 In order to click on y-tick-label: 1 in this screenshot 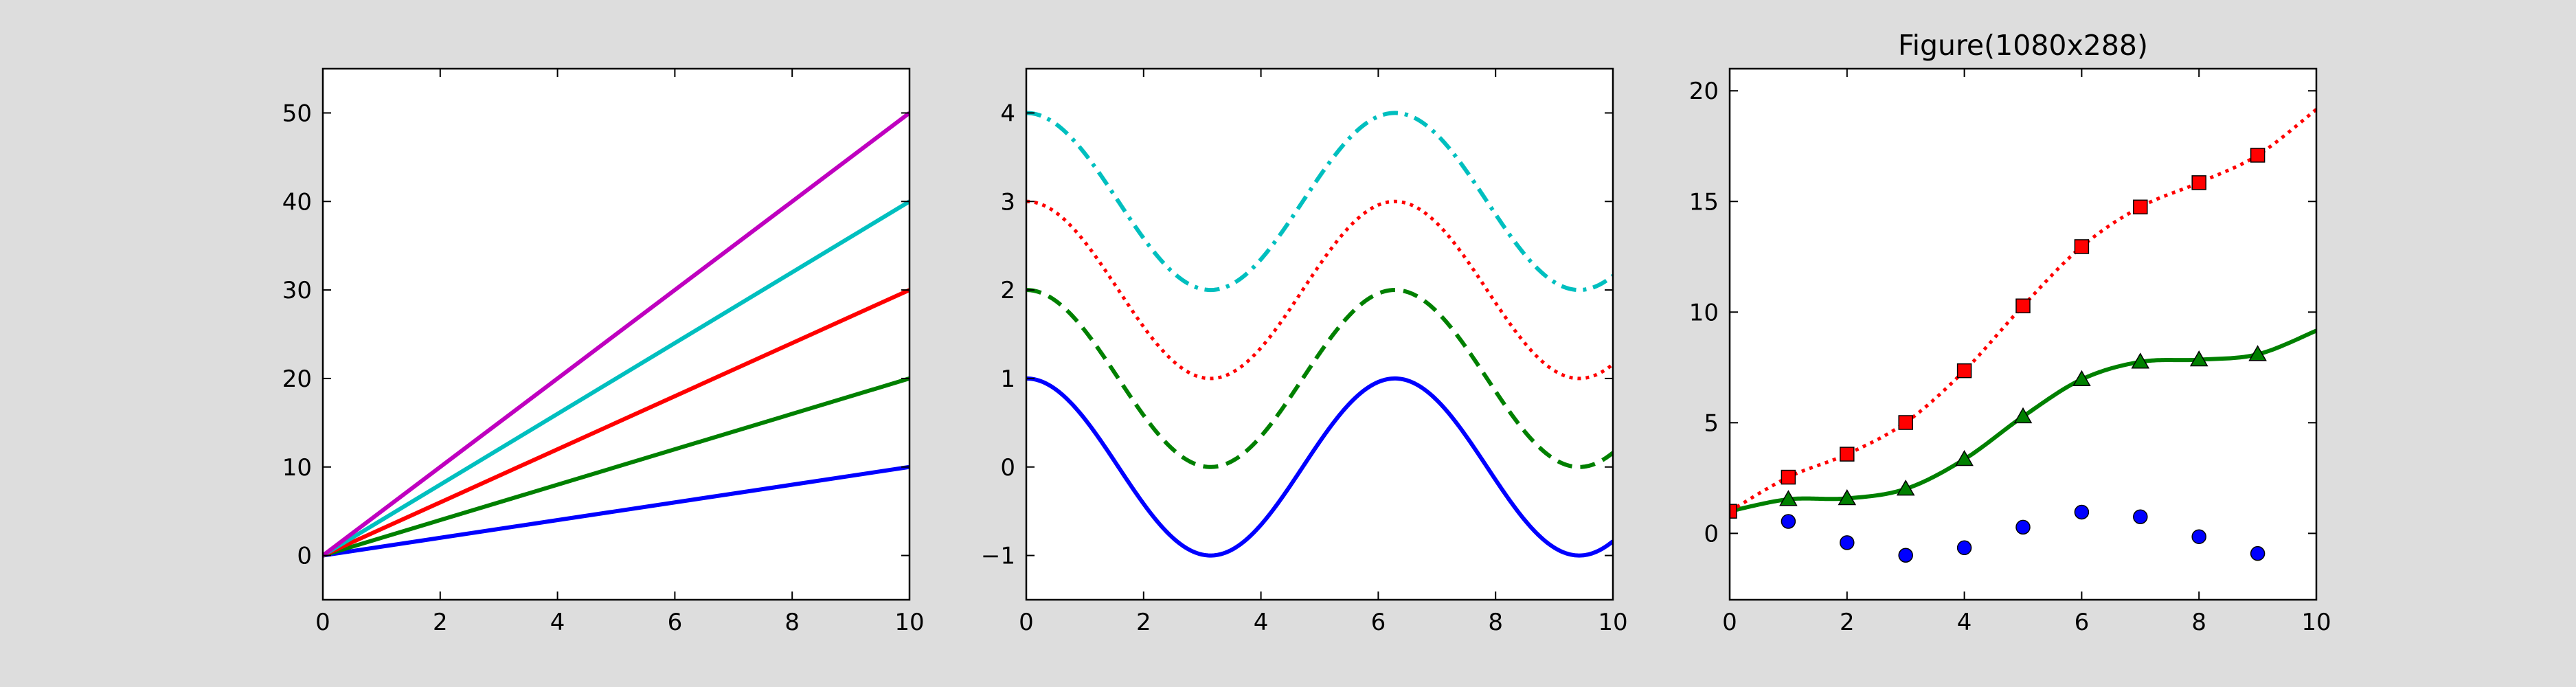, I will do `click(1007, 379)`.